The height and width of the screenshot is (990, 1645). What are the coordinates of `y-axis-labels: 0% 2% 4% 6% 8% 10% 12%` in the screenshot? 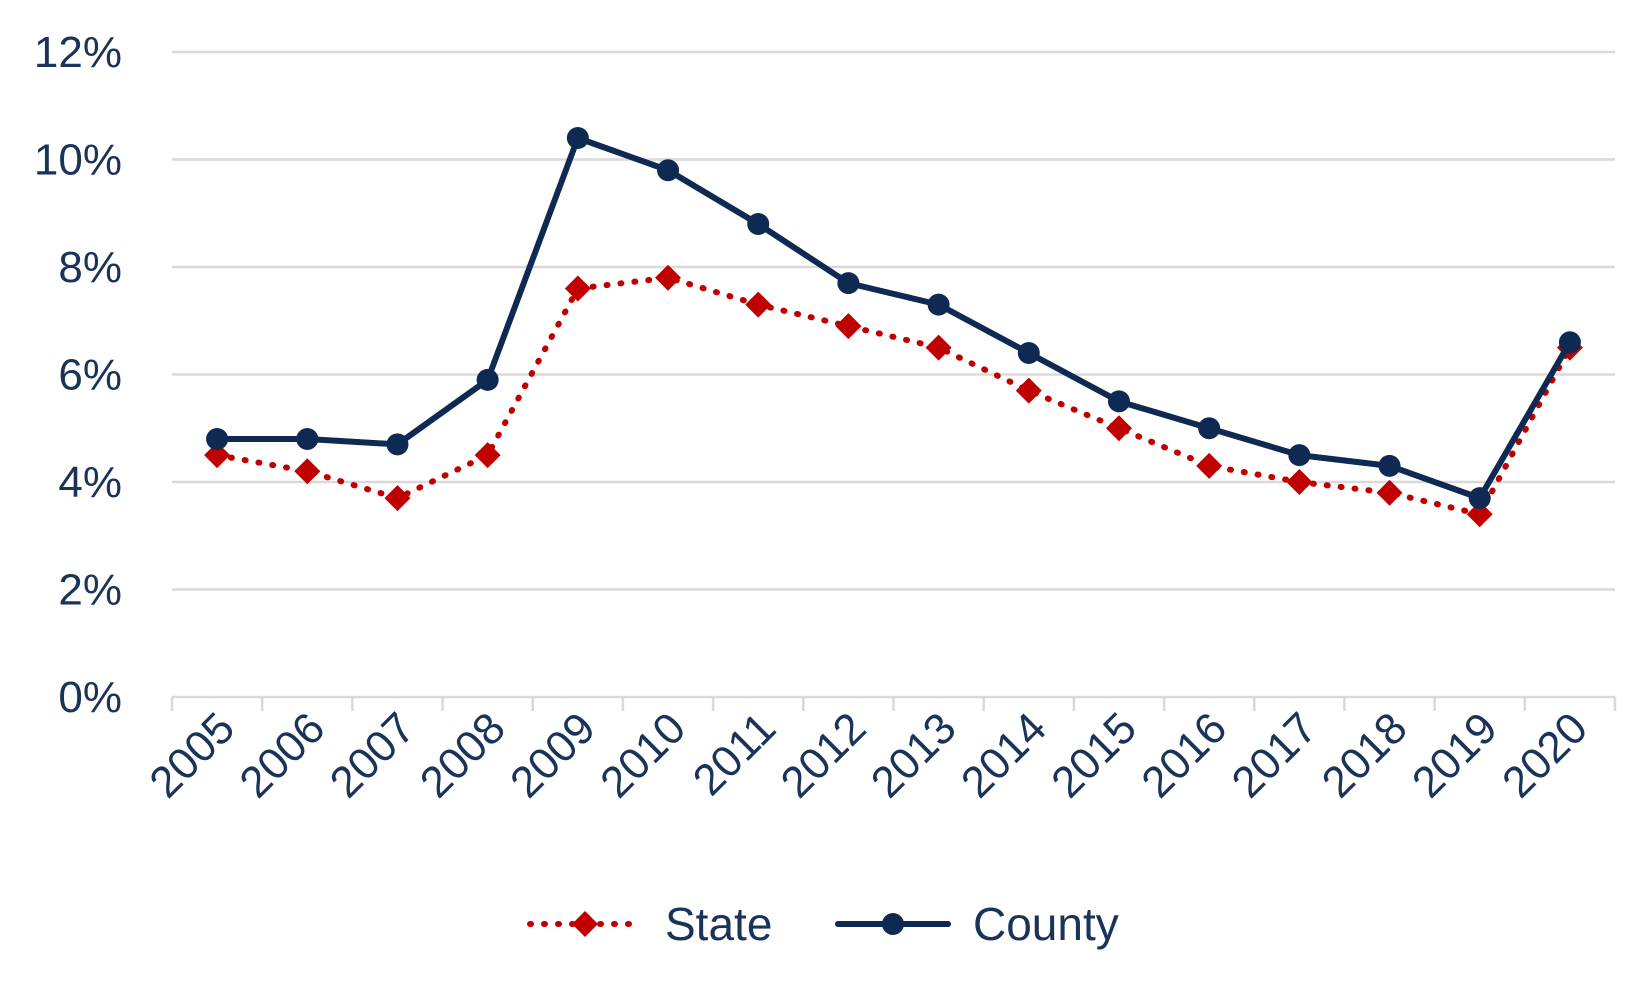 It's located at (78, 375).